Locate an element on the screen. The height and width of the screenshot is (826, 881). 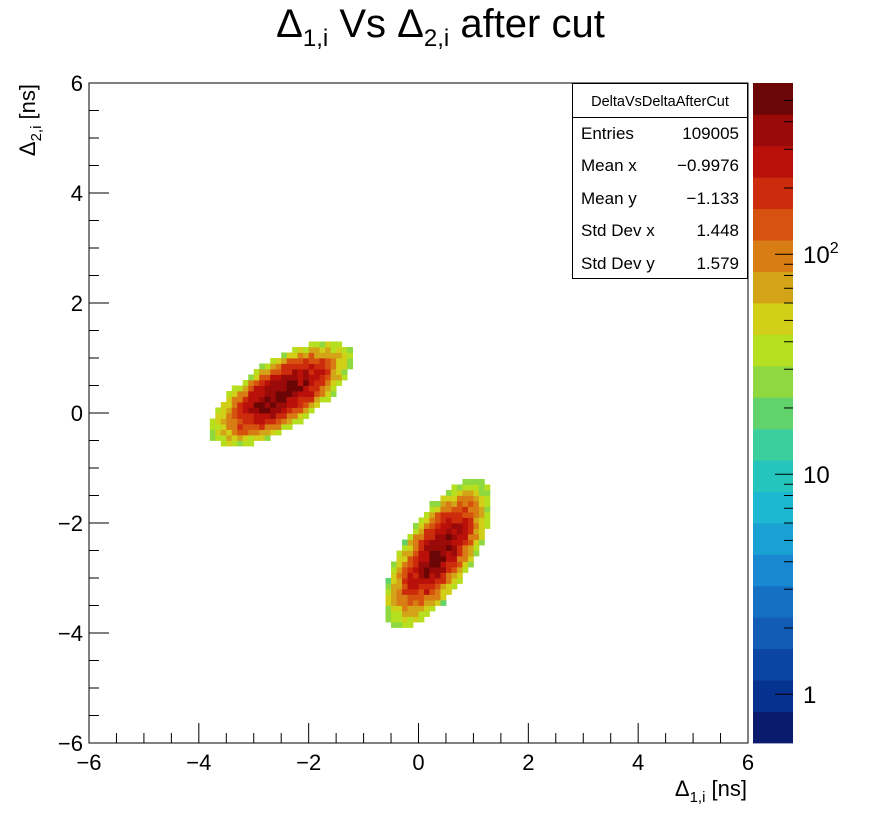
x-tick-label: −6 is located at coordinates (88, 762).